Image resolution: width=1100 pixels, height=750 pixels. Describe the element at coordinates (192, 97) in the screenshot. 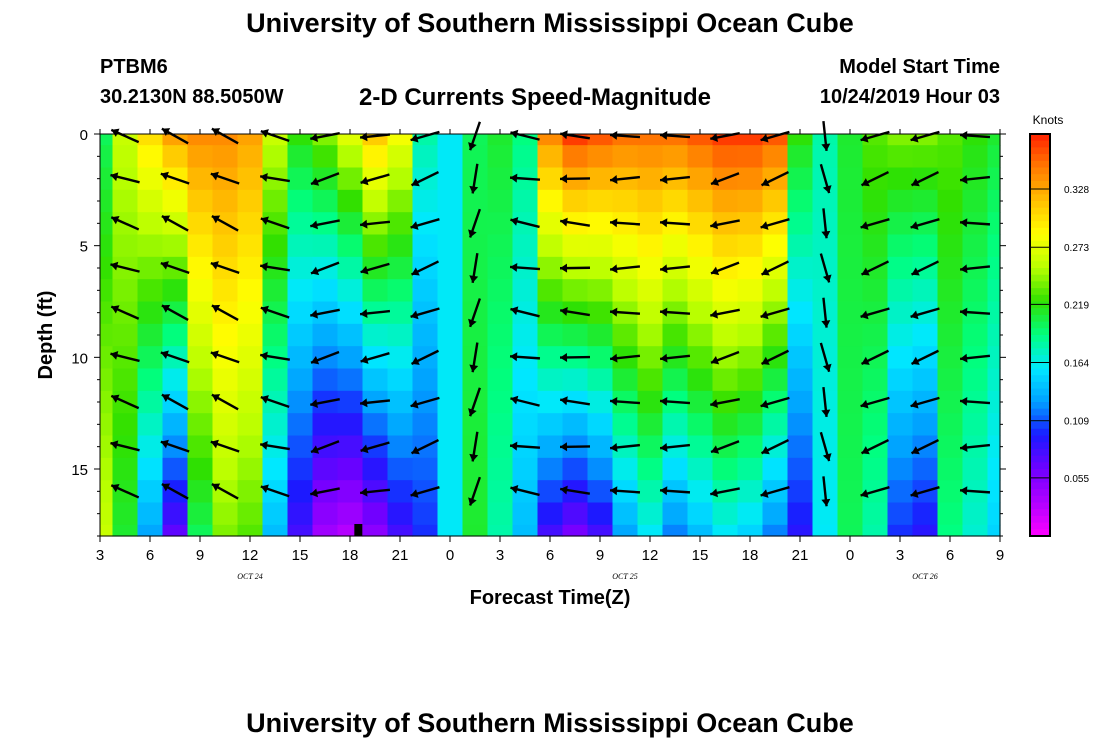

I see `station-coordinates: 30.2130N 88.5050W` at that location.